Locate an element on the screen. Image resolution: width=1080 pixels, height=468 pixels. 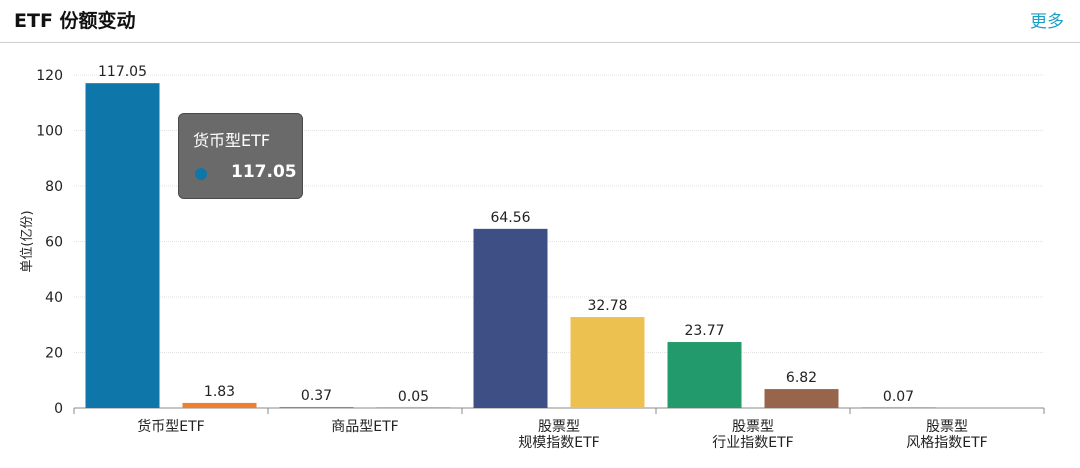
data-label: 0.05 is located at coordinates (413, 397).